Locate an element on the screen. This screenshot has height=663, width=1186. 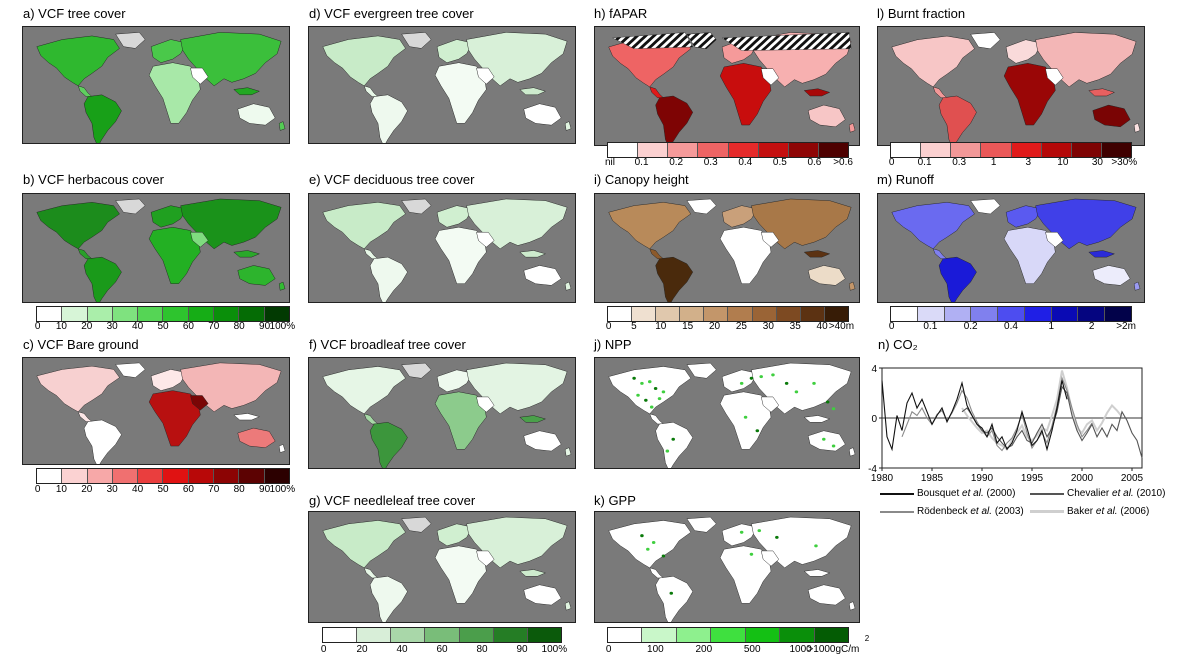
colorbar-label: 500 is located at coordinates (752, 649).